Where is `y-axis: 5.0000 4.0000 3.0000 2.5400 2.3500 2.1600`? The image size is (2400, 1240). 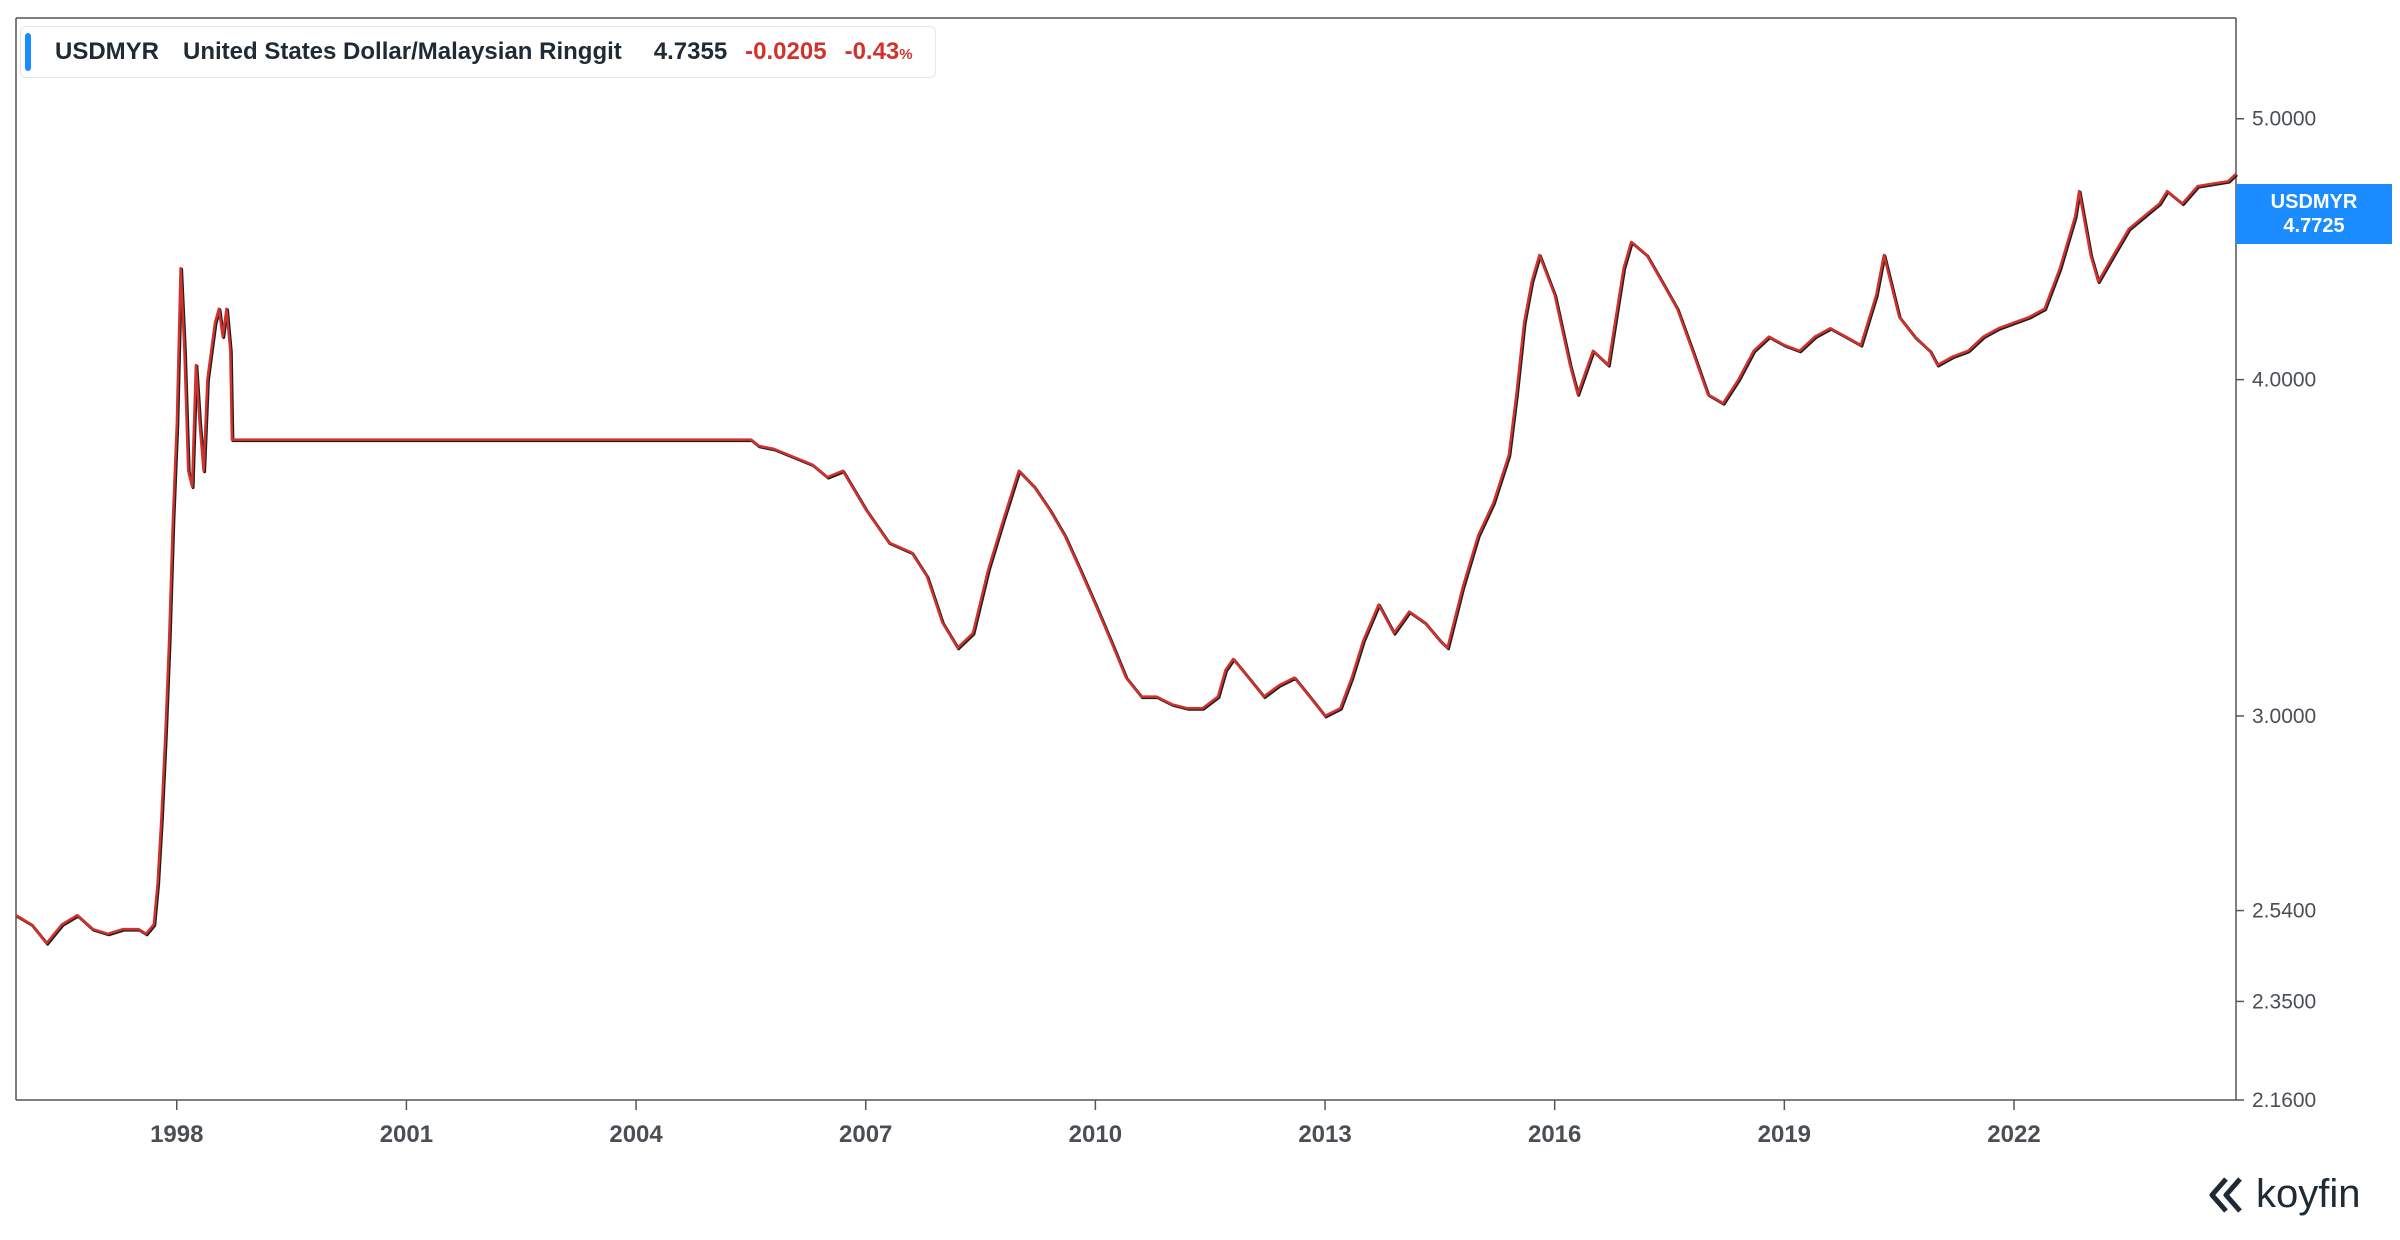 y-axis: 5.0000 4.0000 3.0000 2.5400 2.3500 2.1600 is located at coordinates (2276, 610).